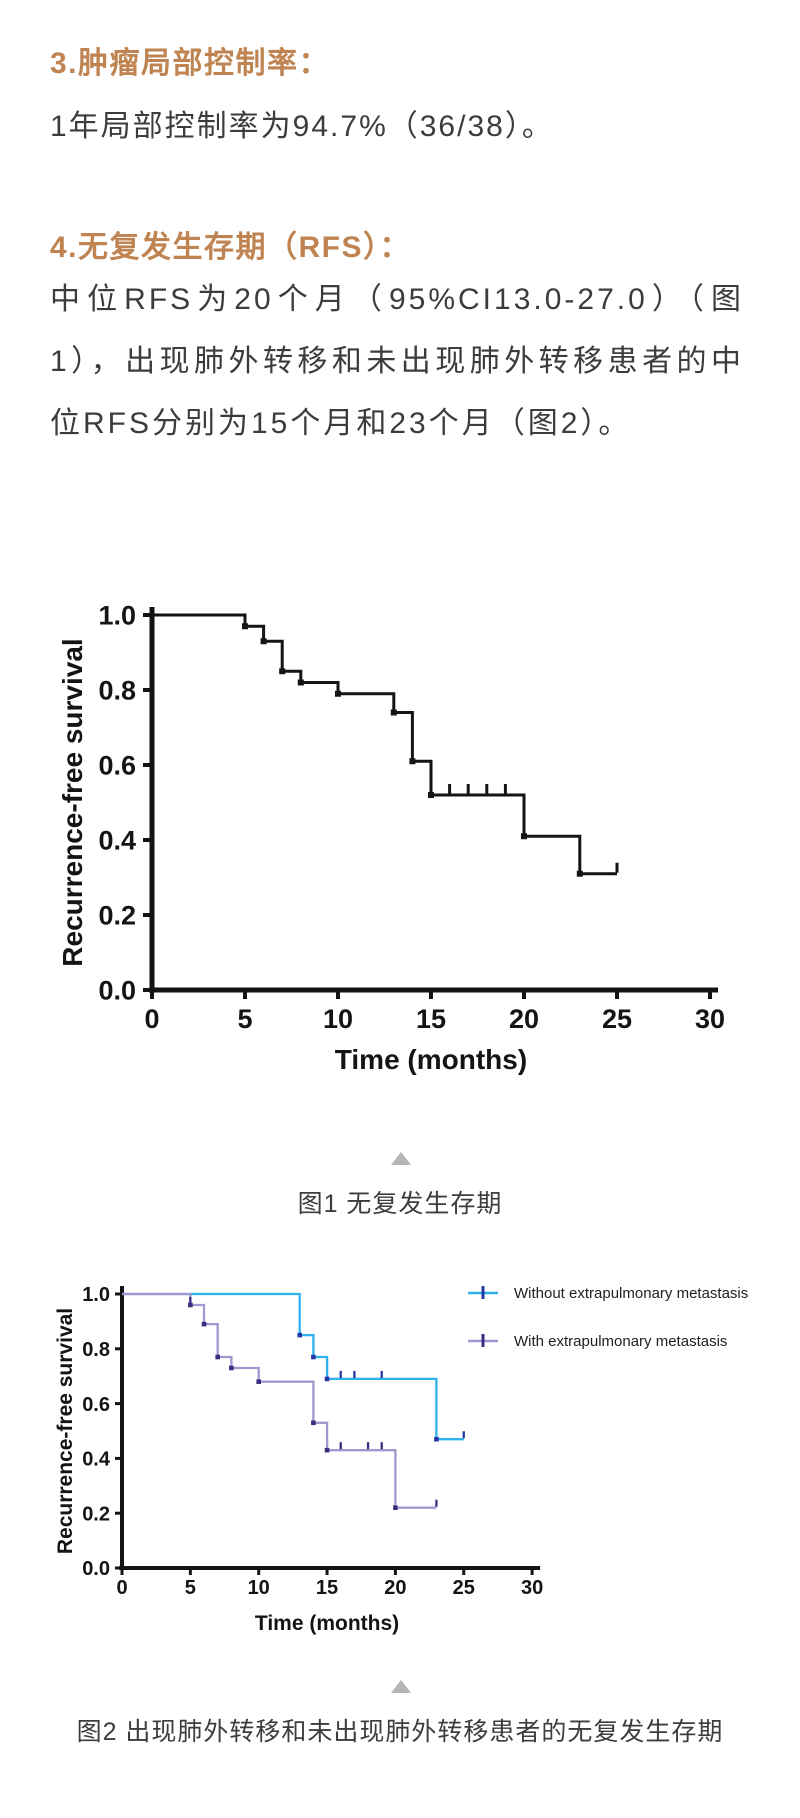  What do you see at coordinates (400, 1204) in the screenshot?
I see `figure1-caption: 图1 无复发生存期` at bounding box center [400, 1204].